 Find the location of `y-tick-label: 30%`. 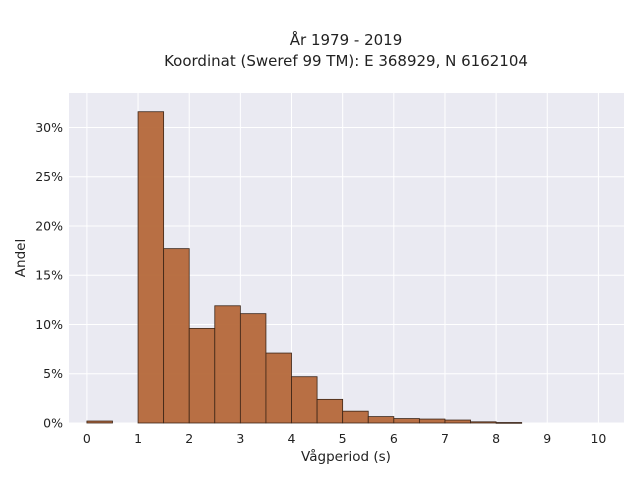

y-tick-label: 30% is located at coordinates (49, 127).